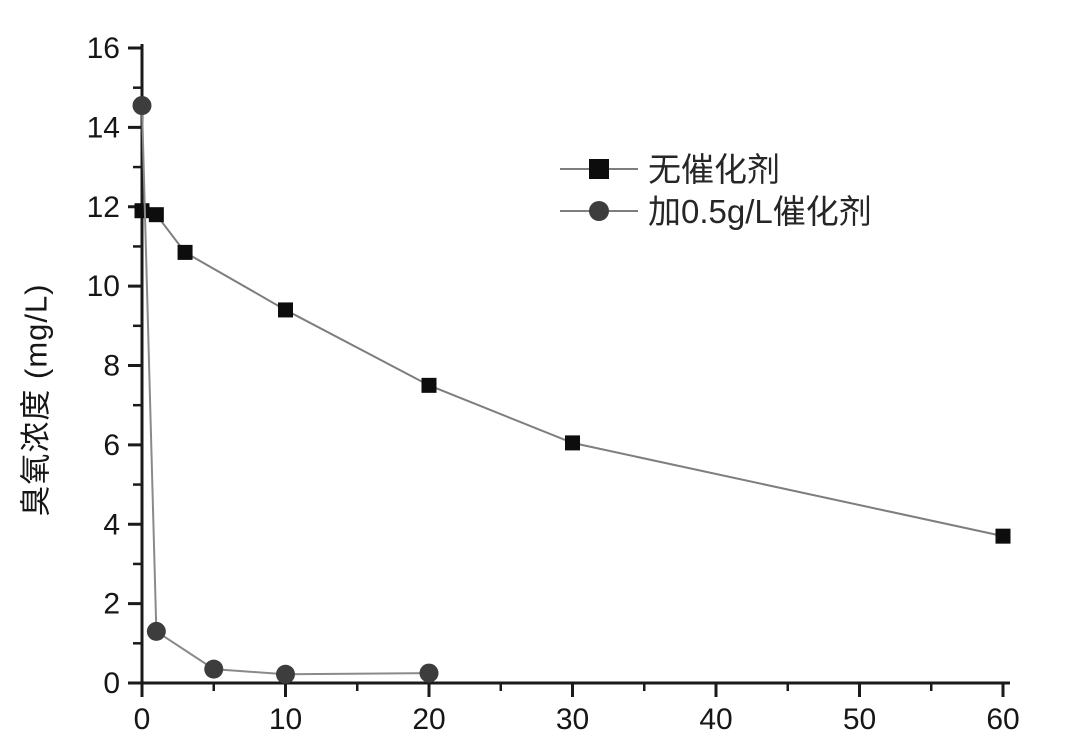  Describe the element at coordinates (103, 127) in the screenshot. I see `y-tick-label: 14` at that location.